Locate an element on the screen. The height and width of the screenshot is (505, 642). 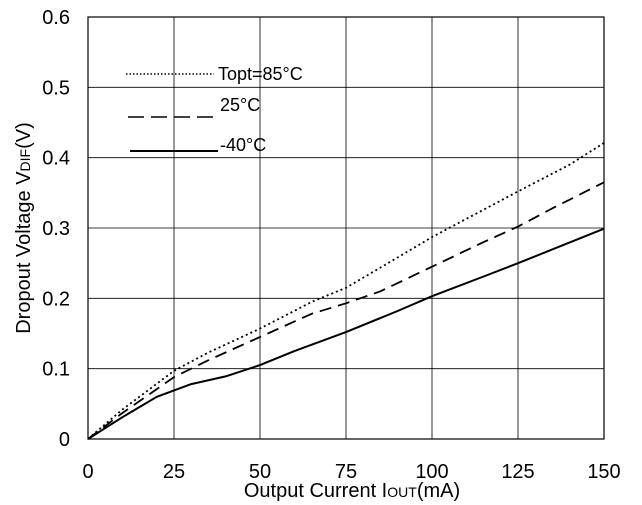
y-axis-title-prefix: Dropout Voltage V is located at coordinates (24, 252).